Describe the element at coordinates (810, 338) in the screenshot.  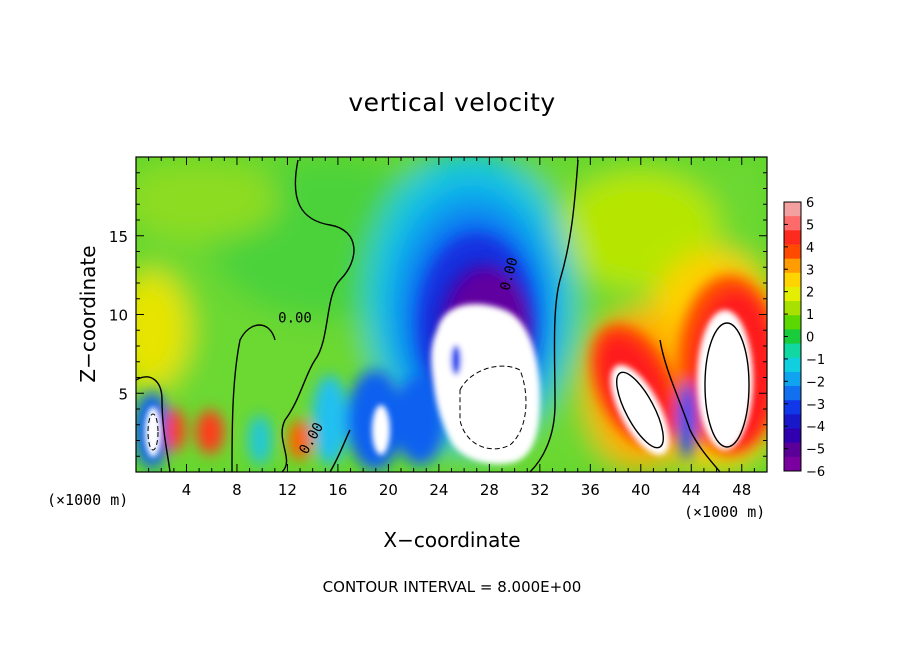
I see `colorbar-label: 0` at that location.